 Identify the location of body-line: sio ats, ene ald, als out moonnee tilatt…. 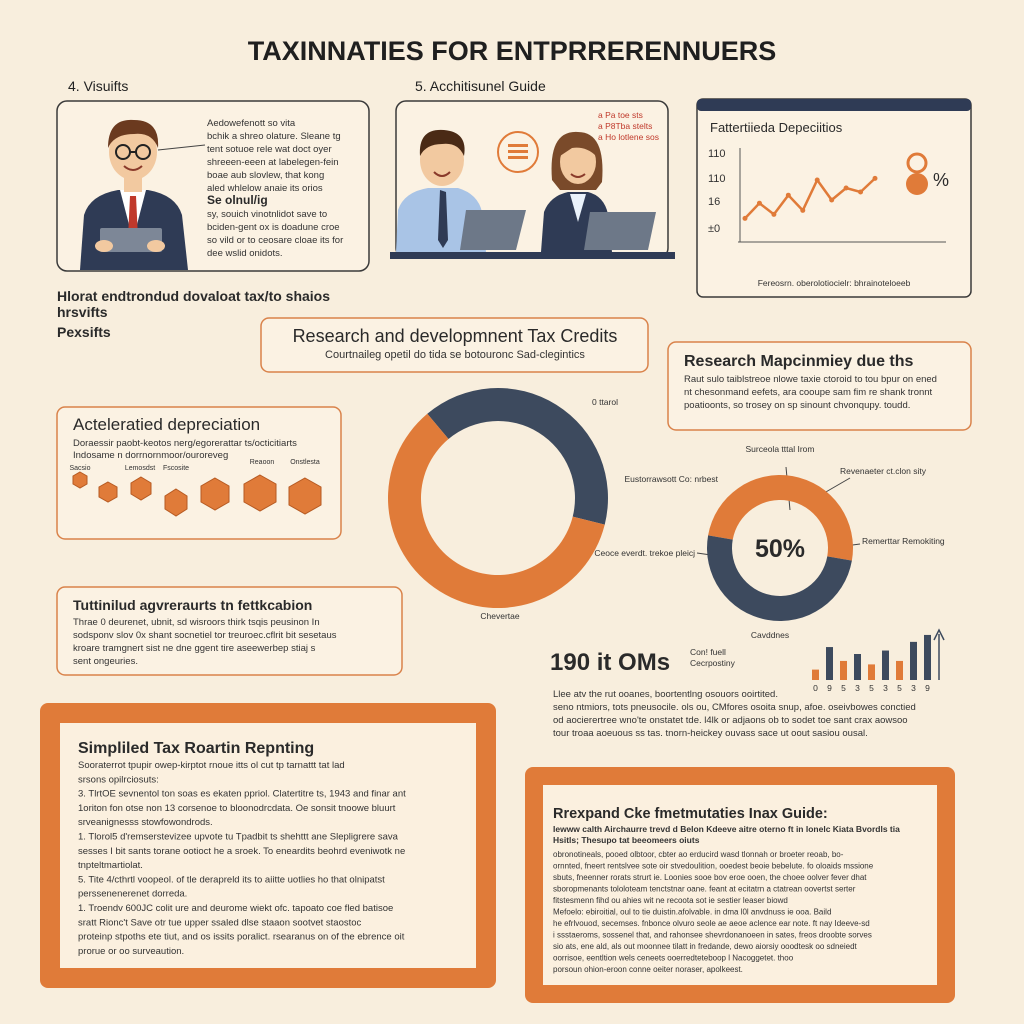
(705, 946).